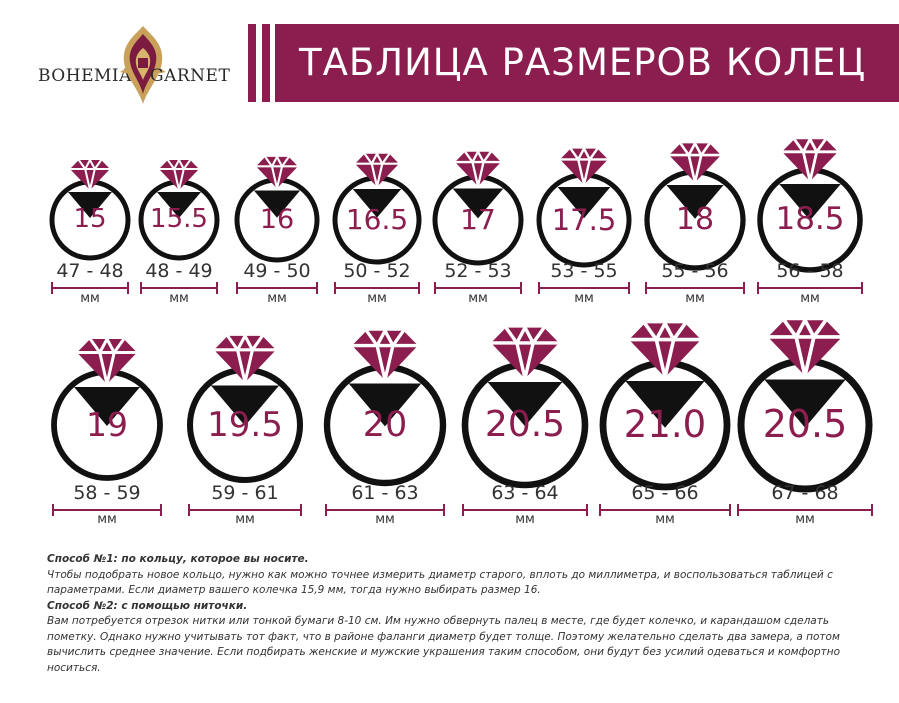 Image resolution: width=899 pixels, height=703 pixels. What do you see at coordinates (107, 425) in the screenshot?
I see `ring-size-label: 19` at bounding box center [107, 425].